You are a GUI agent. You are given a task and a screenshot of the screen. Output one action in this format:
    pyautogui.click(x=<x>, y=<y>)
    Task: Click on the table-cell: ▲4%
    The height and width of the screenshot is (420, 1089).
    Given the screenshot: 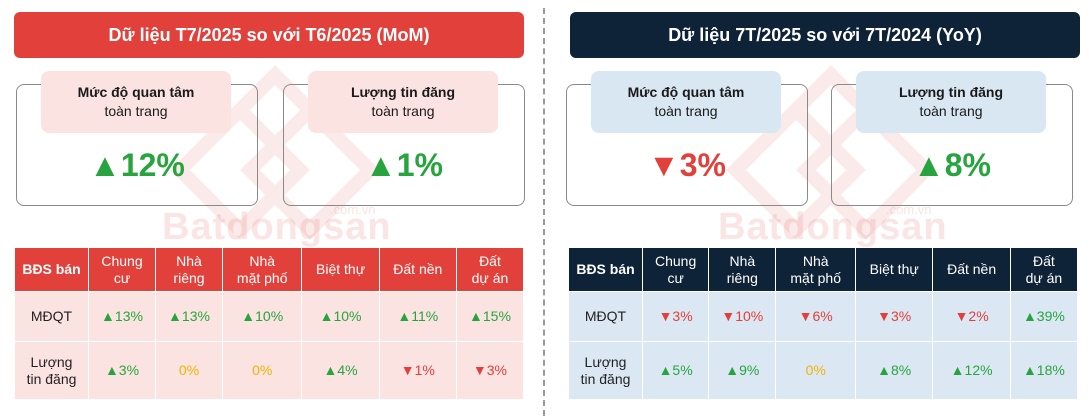 What is the action you would take?
    pyautogui.click(x=340, y=370)
    